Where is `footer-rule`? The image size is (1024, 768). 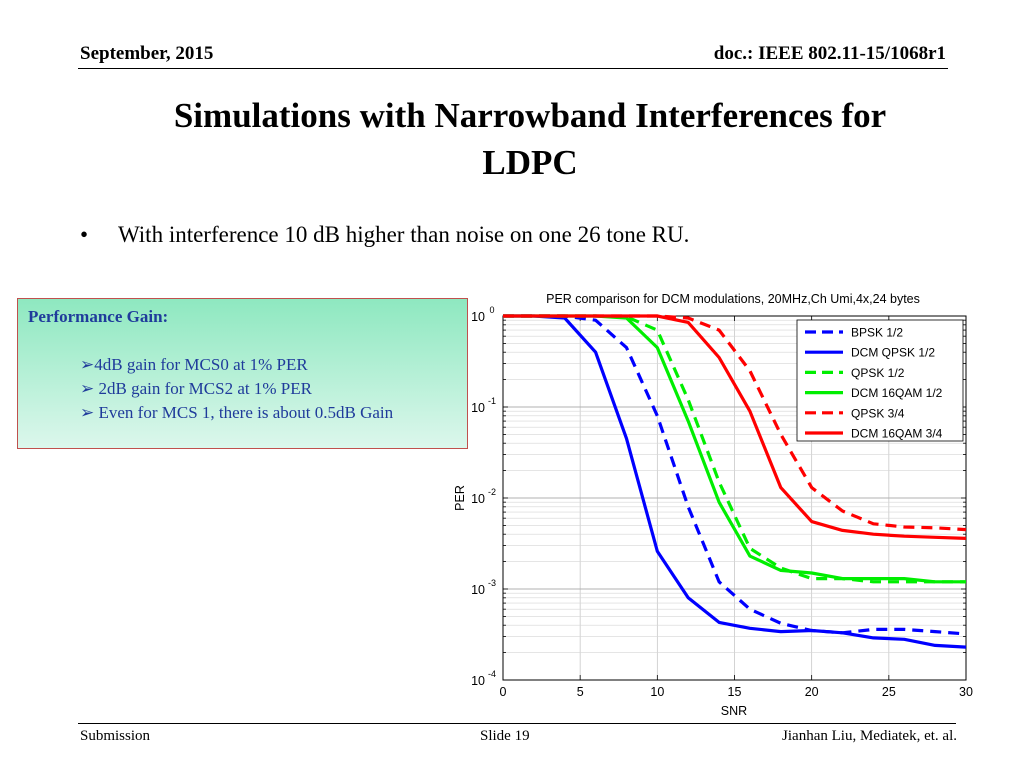
footer-rule is located at coordinates (517, 723).